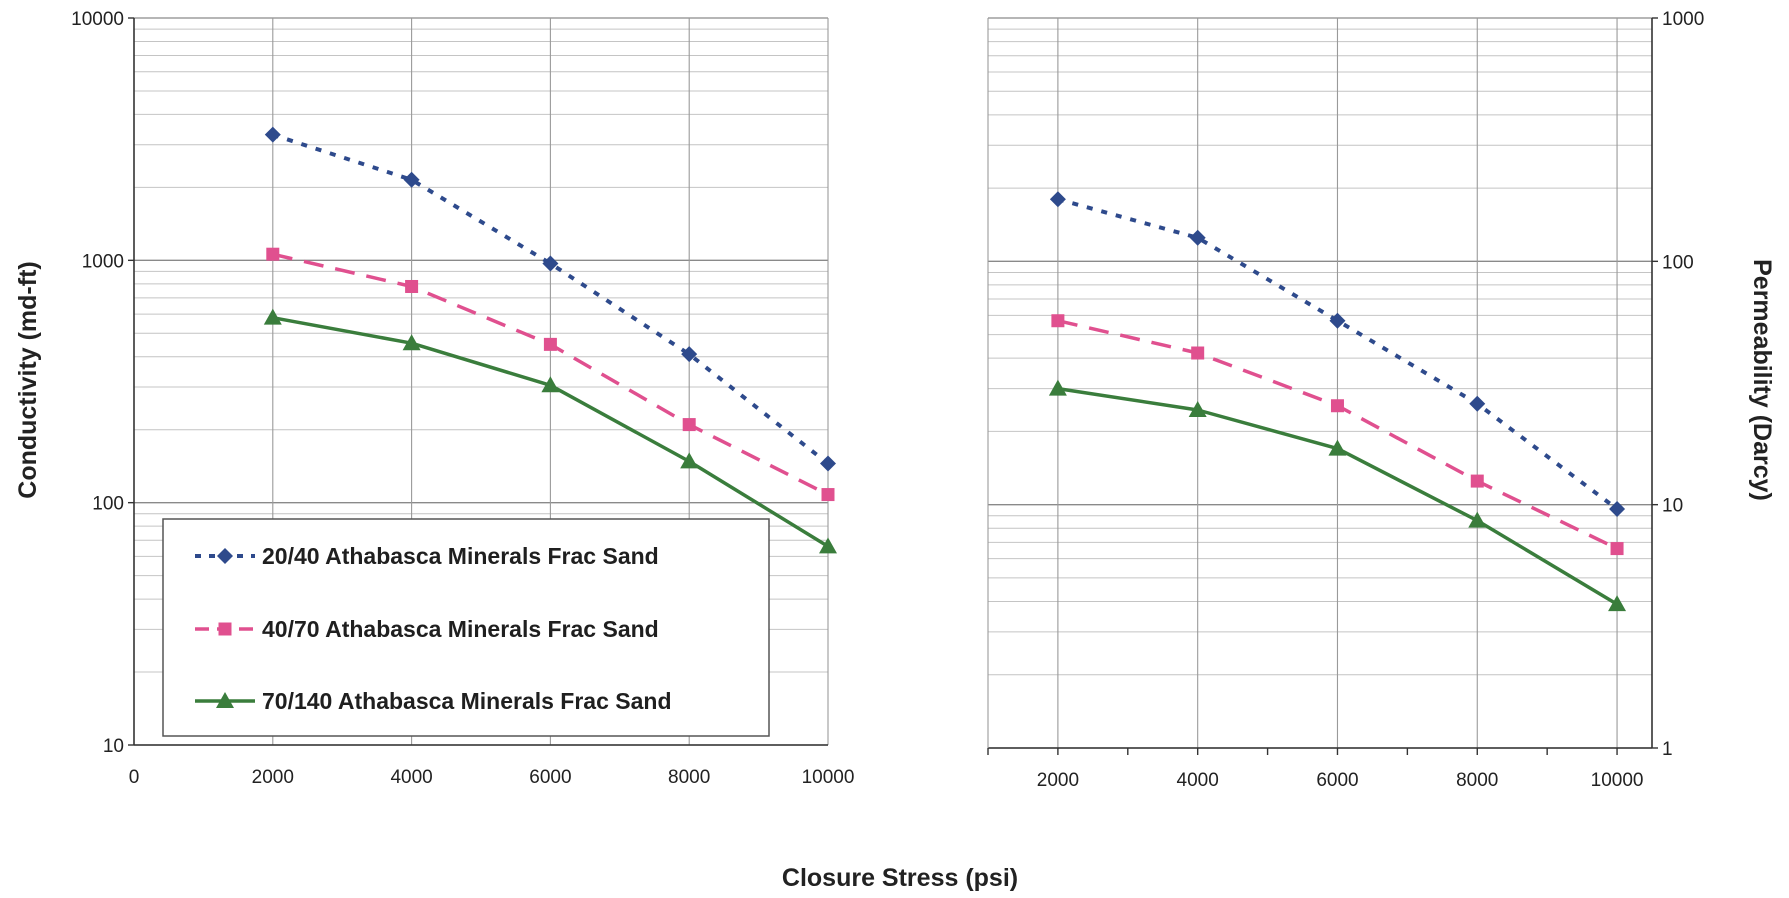 The width and height of the screenshot is (1789, 898). I want to click on x-axis-title: Closure Stress (psi), so click(900, 878).